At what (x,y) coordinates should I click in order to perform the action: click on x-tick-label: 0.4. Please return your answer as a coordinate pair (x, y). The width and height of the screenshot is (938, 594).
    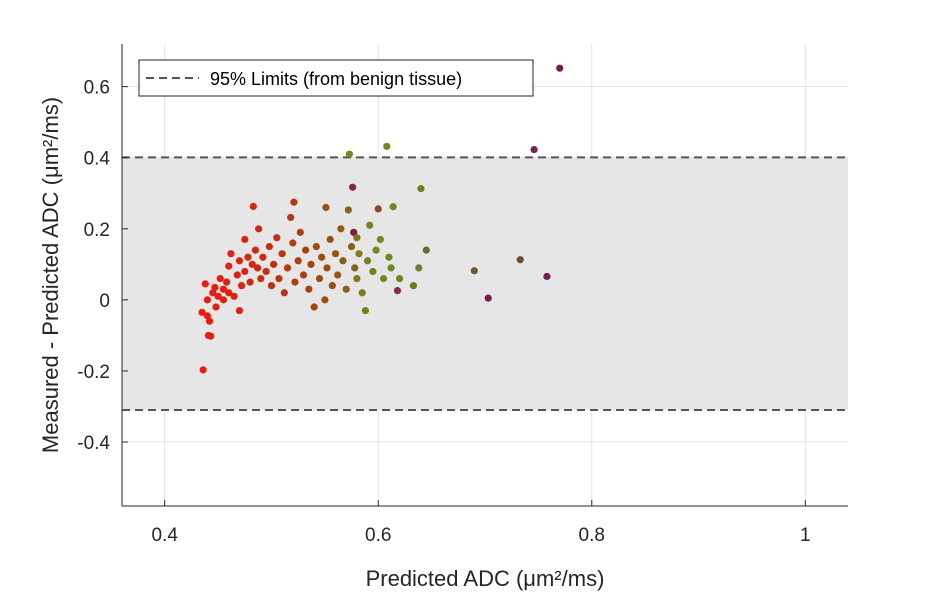
    Looking at the image, I should click on (164, 535).